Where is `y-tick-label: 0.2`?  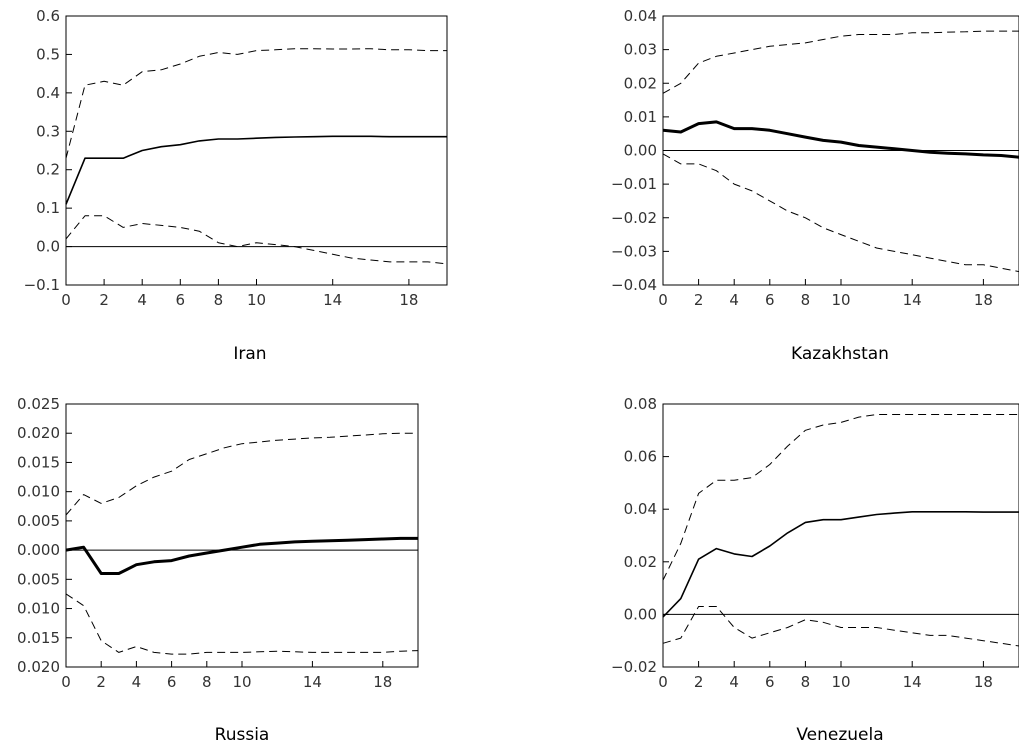 y-tick-label: 0.2 is located at coordinates (48, 170).